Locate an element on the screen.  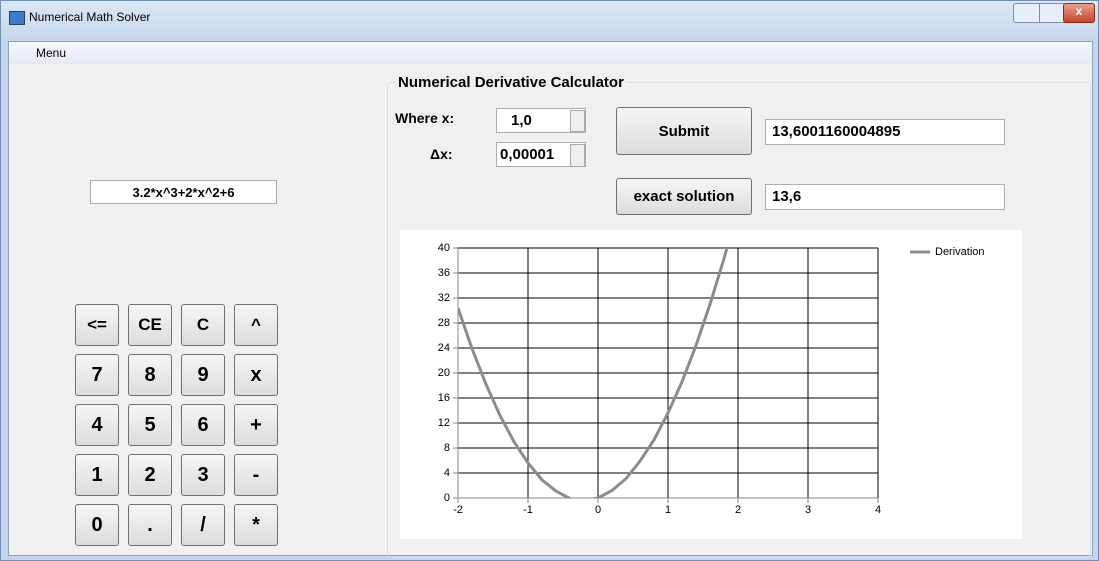
data-line is located at coordinates (593, 373).